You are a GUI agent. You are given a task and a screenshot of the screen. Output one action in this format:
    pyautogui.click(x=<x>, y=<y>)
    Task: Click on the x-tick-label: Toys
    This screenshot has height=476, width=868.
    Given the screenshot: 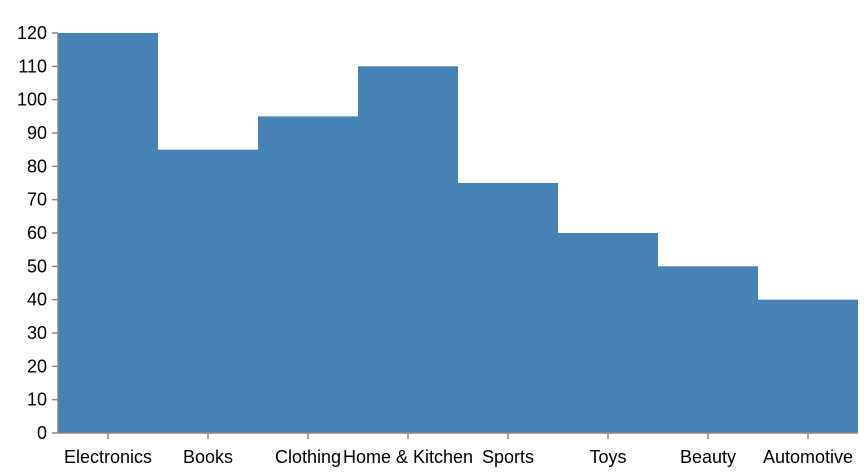 What is the action you would take?
    pyautogui.click(x=607, y=457)
    